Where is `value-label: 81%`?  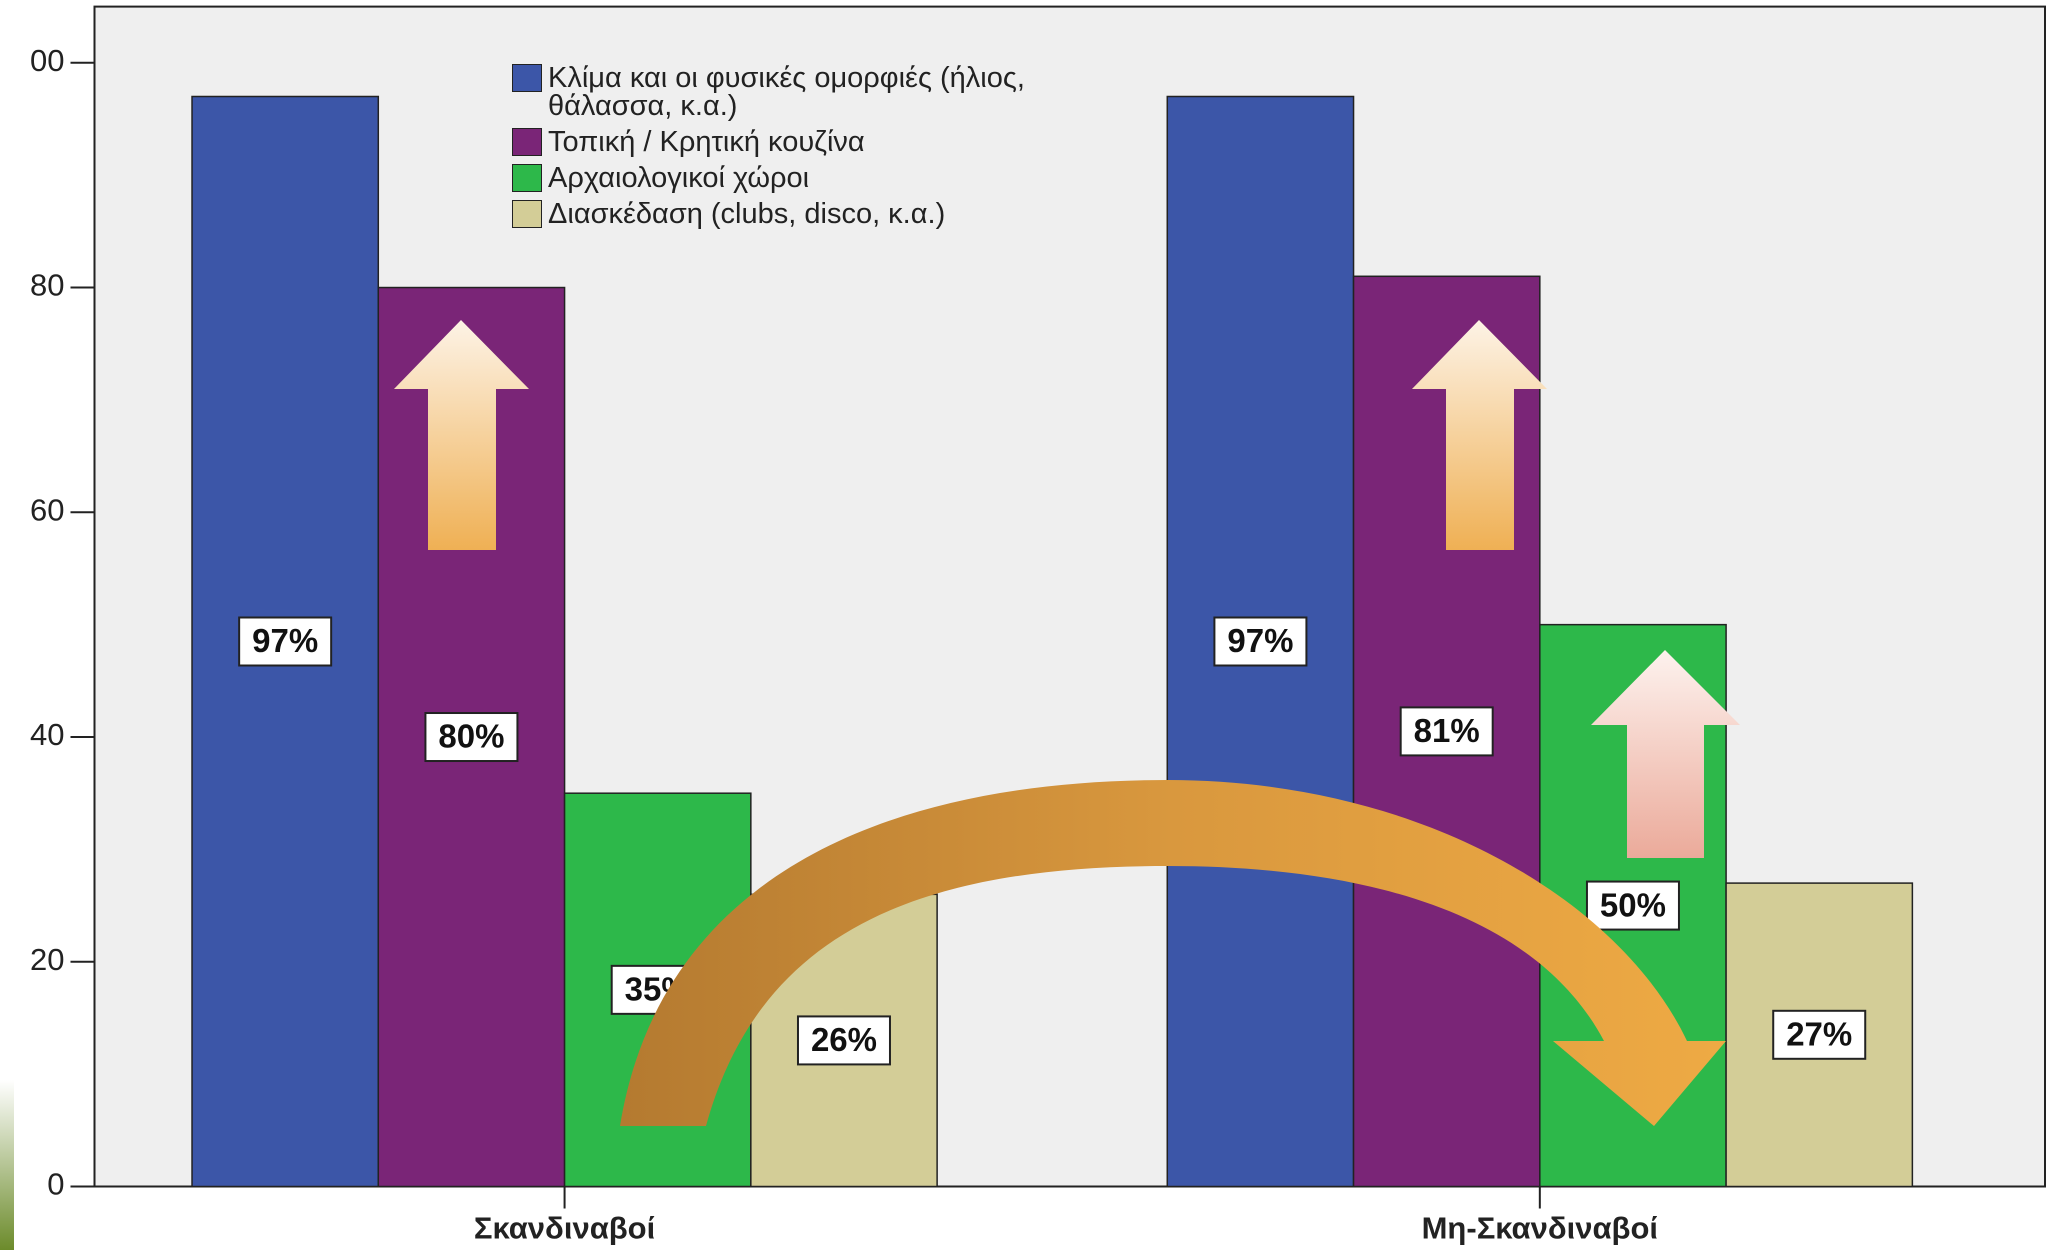 value-label: 81% is located at coordinates (1447, 730).